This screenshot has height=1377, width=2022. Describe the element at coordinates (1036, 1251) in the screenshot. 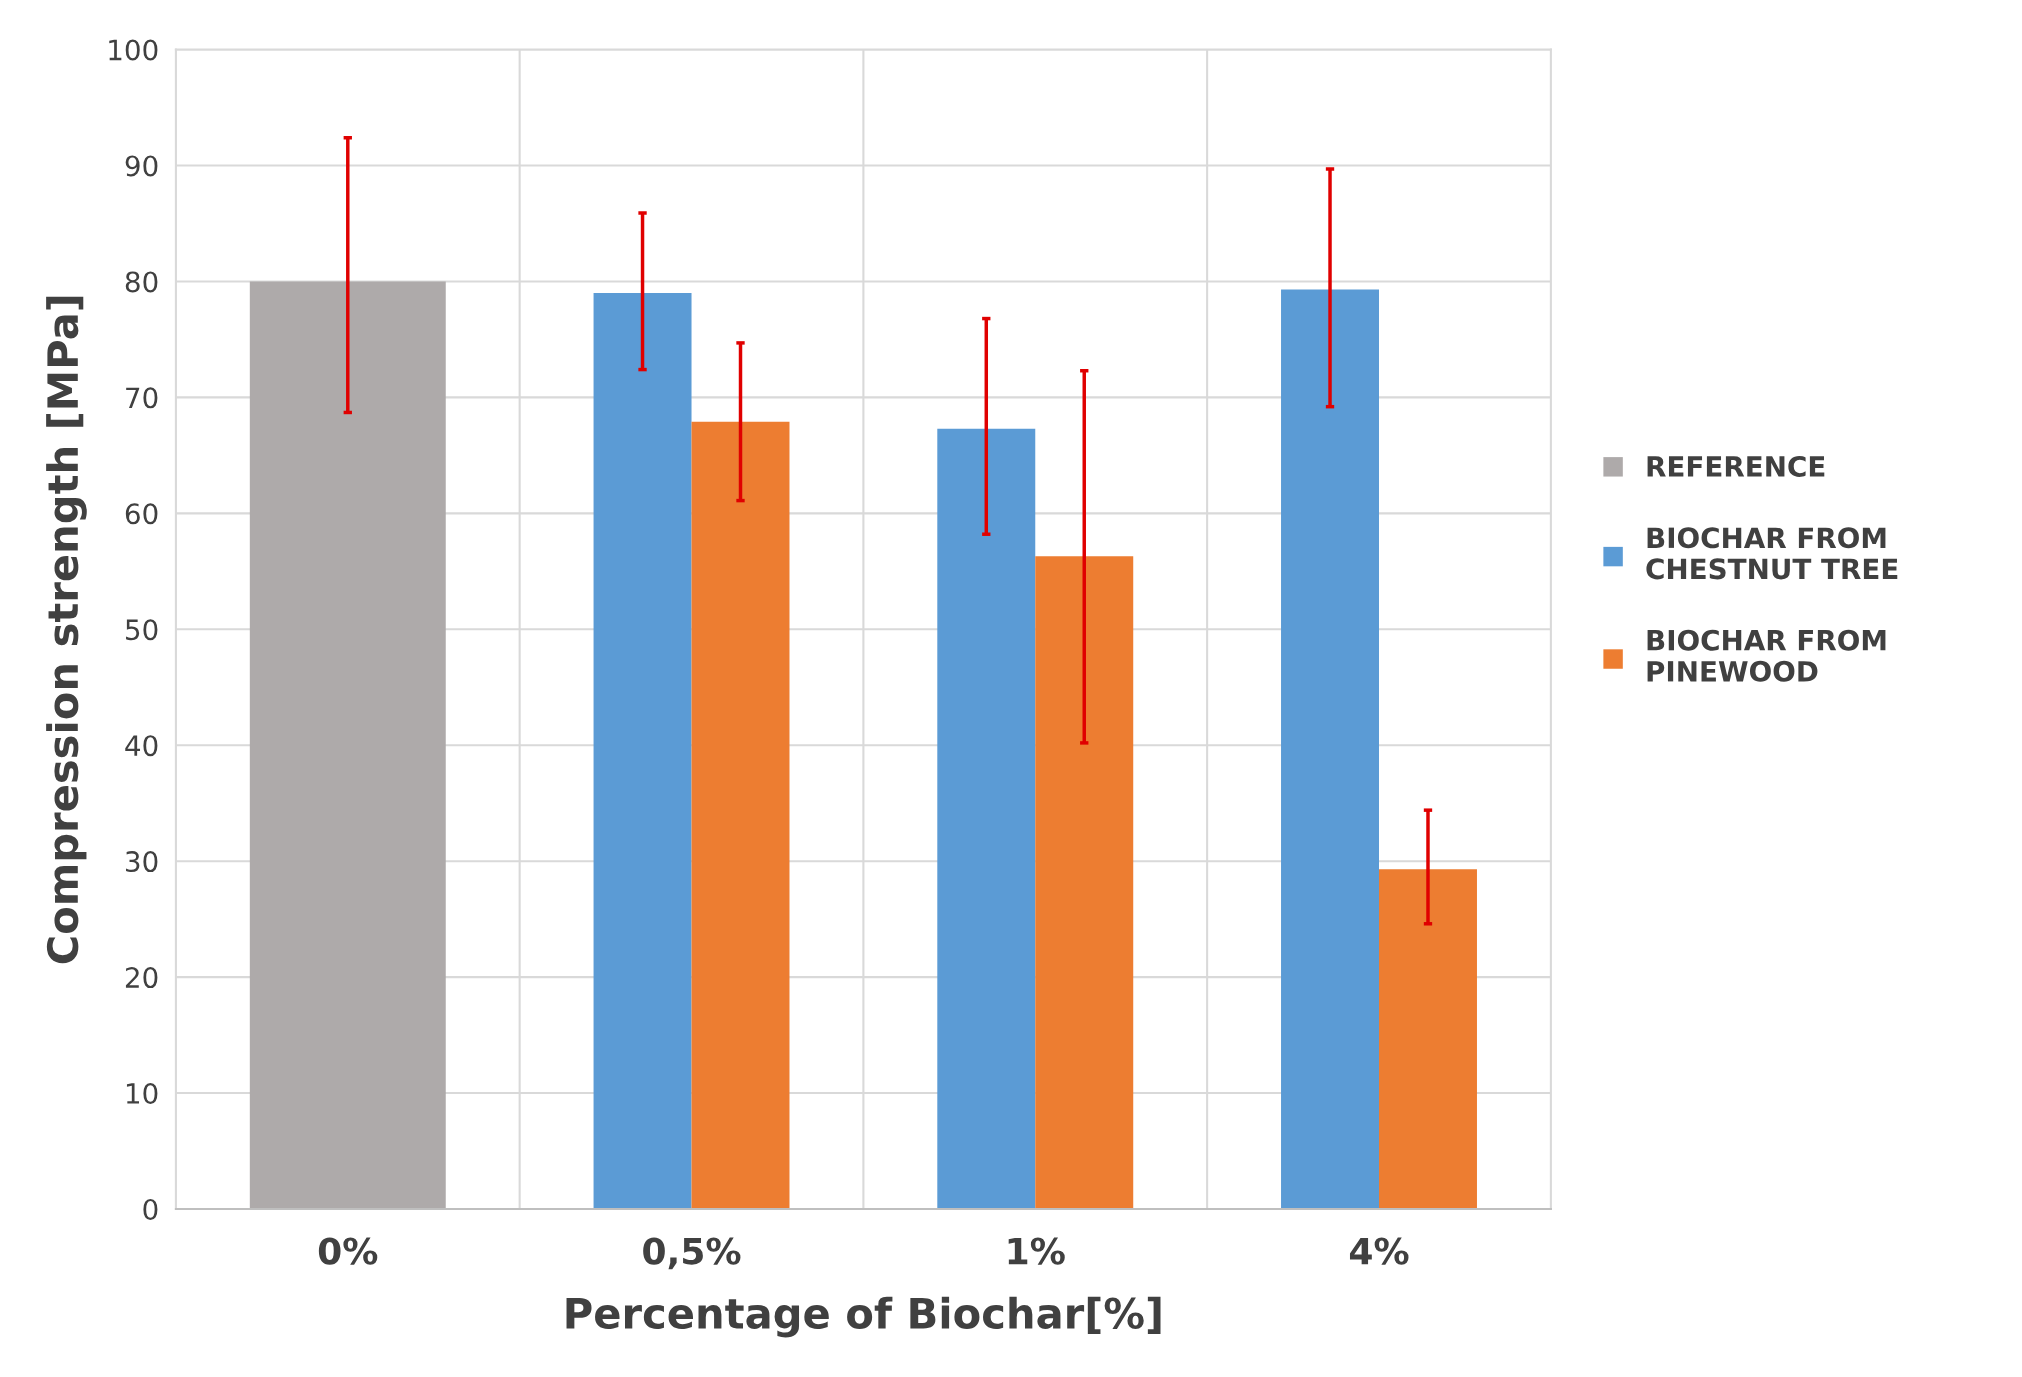

I see `x-tick-label: 1%` at that location.